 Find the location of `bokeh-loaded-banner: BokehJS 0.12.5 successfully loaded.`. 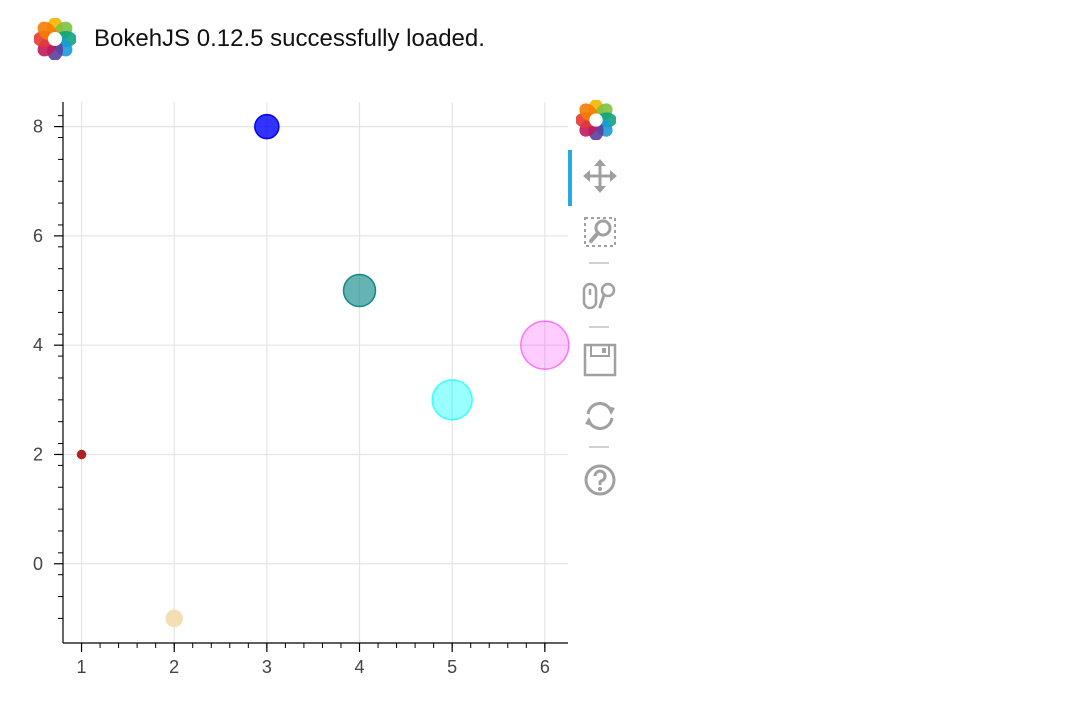

bokeh-loaded-banner: BokehJS 0.12.5 successfully loaded. is located at coordinates (259, 39).